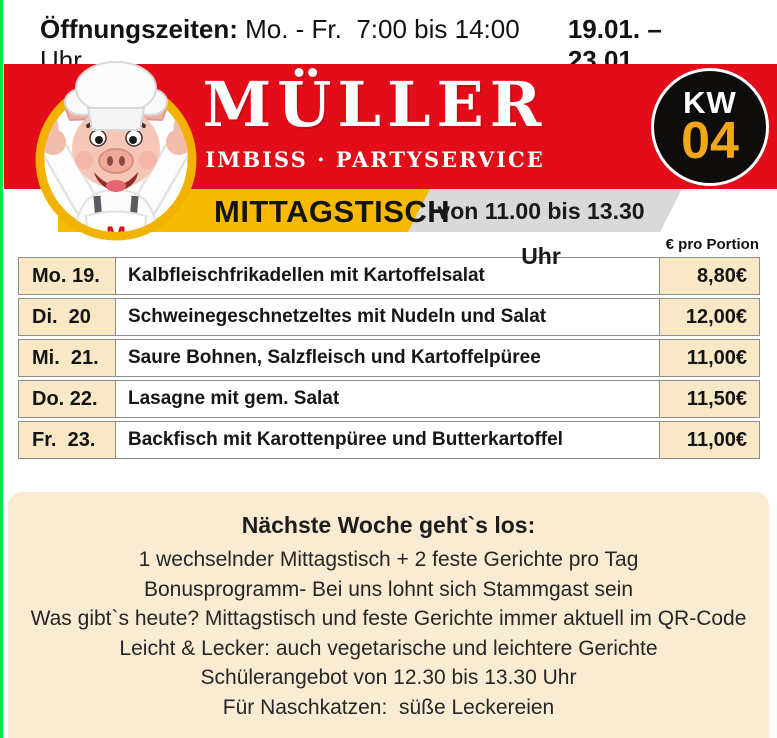 This screenshot has height=738, width=777. Describe the element at coordinates (234, 398) in the screenshot. I see `dish-cell: Lasagne mit gem. Salat` at that location.